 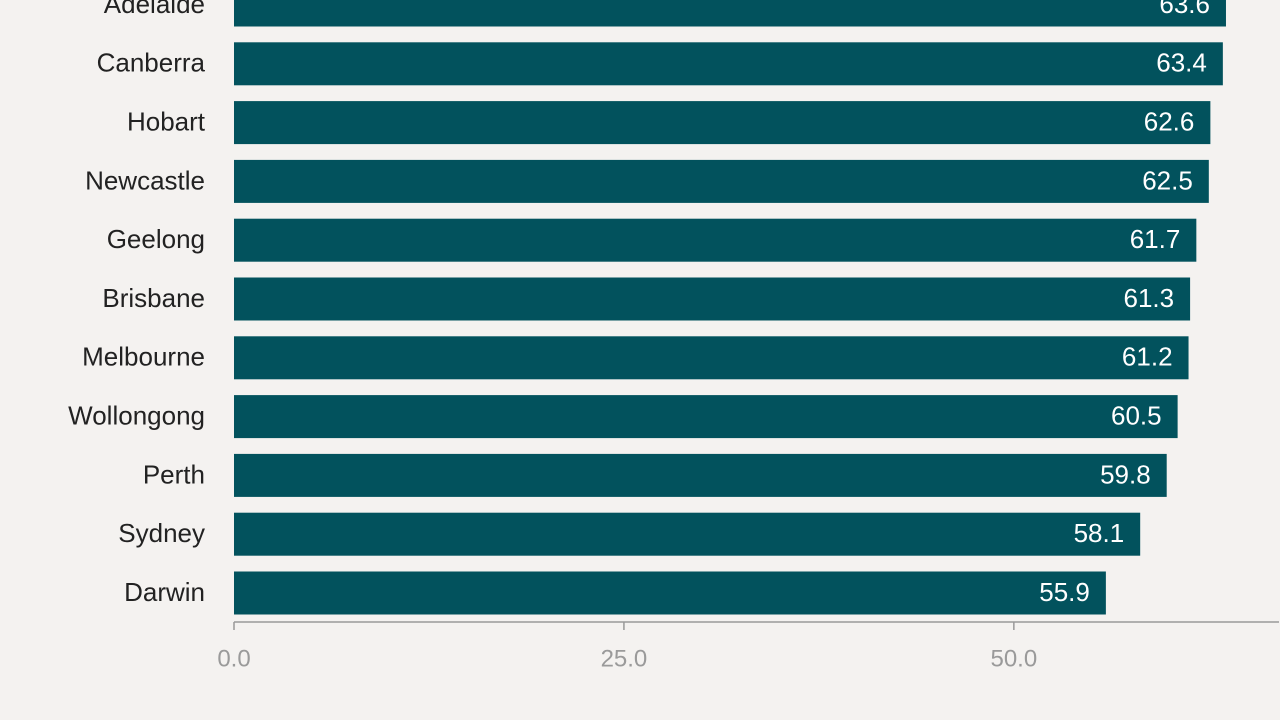 What do you see at coordinates (166, 121) in the screenshot?
I see `category-label: Hobart` at bounding box center [166, 121].